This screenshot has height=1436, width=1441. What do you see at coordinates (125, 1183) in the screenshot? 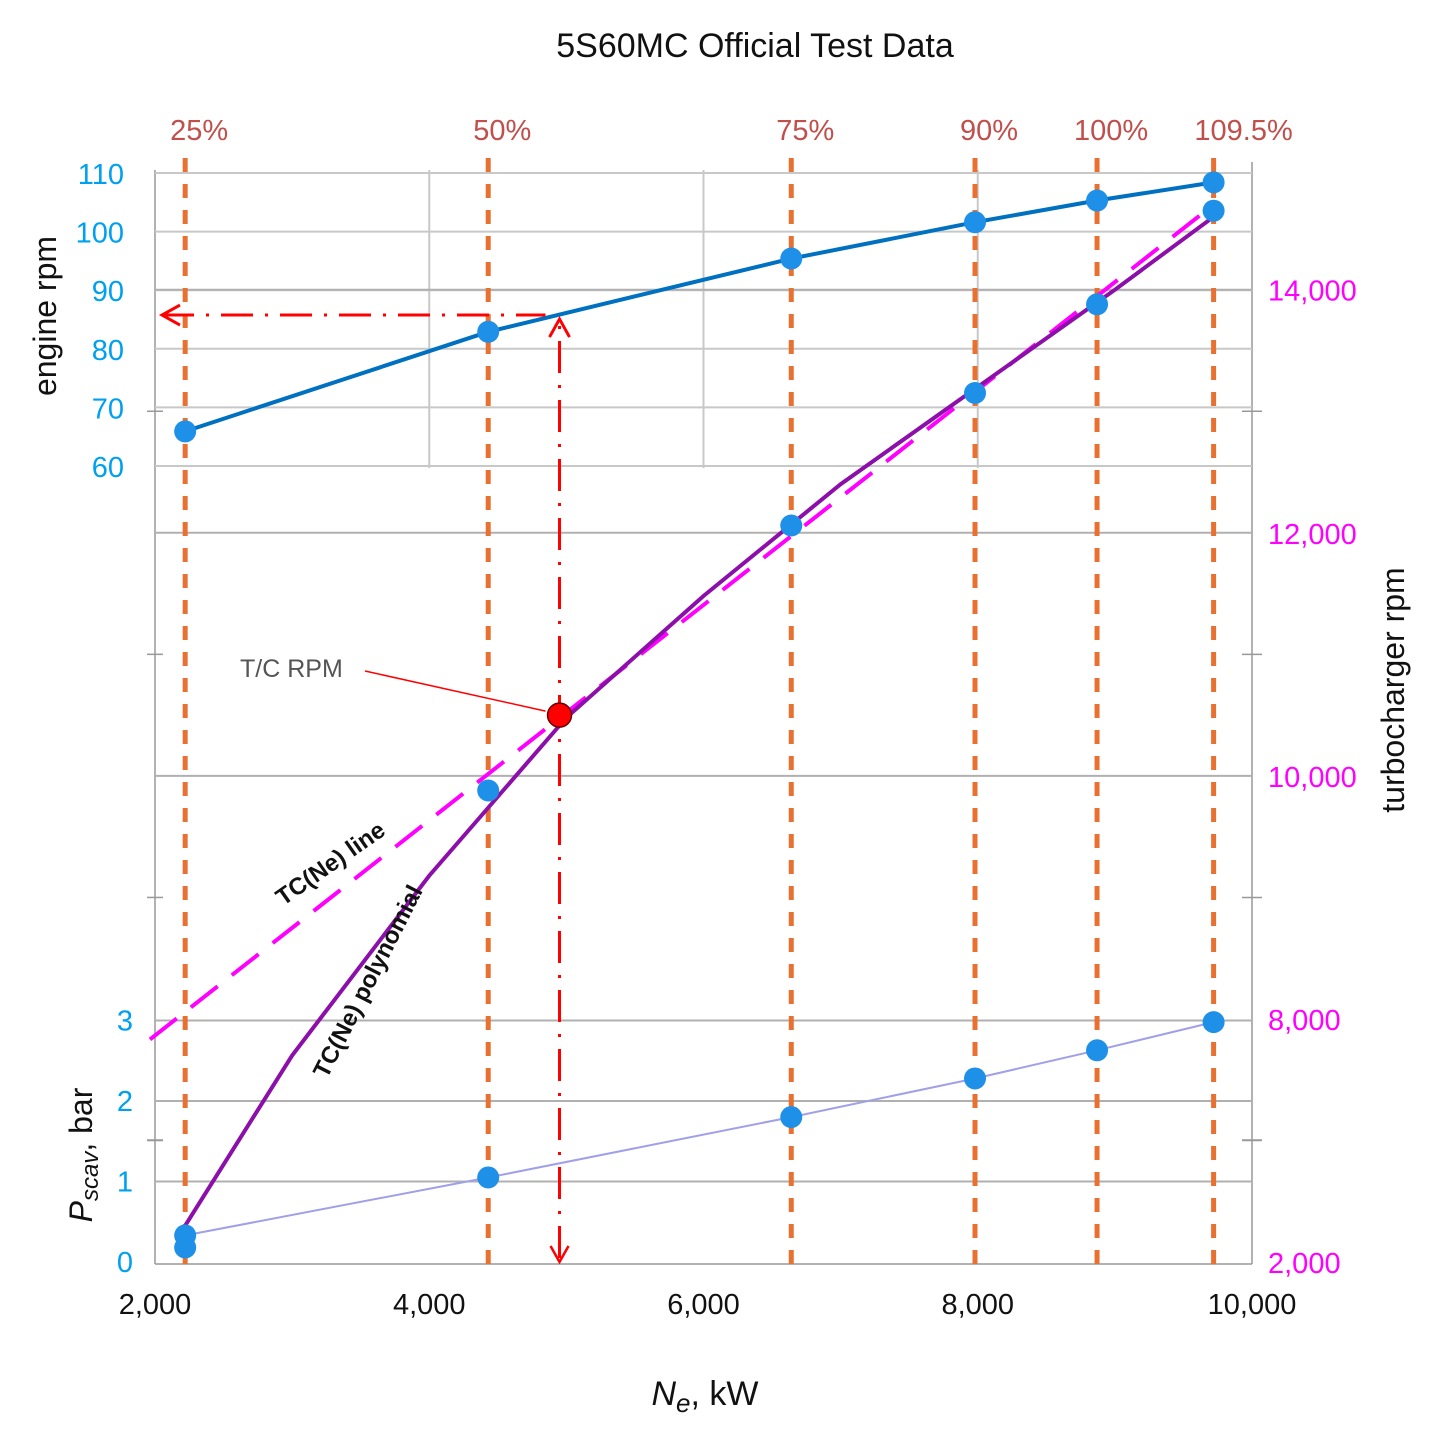
I see `pscav-tick-label: 1` at bounding box center [125, 1183].